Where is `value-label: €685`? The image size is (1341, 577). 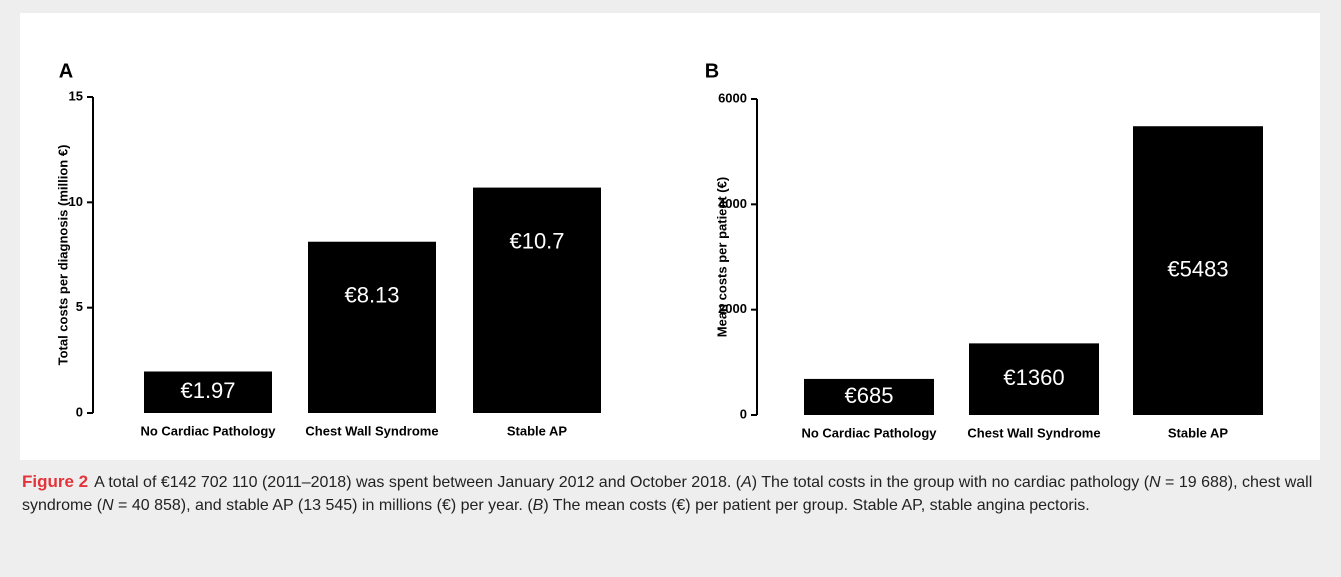 value-label: €685 is located at coordinates (869, 395).